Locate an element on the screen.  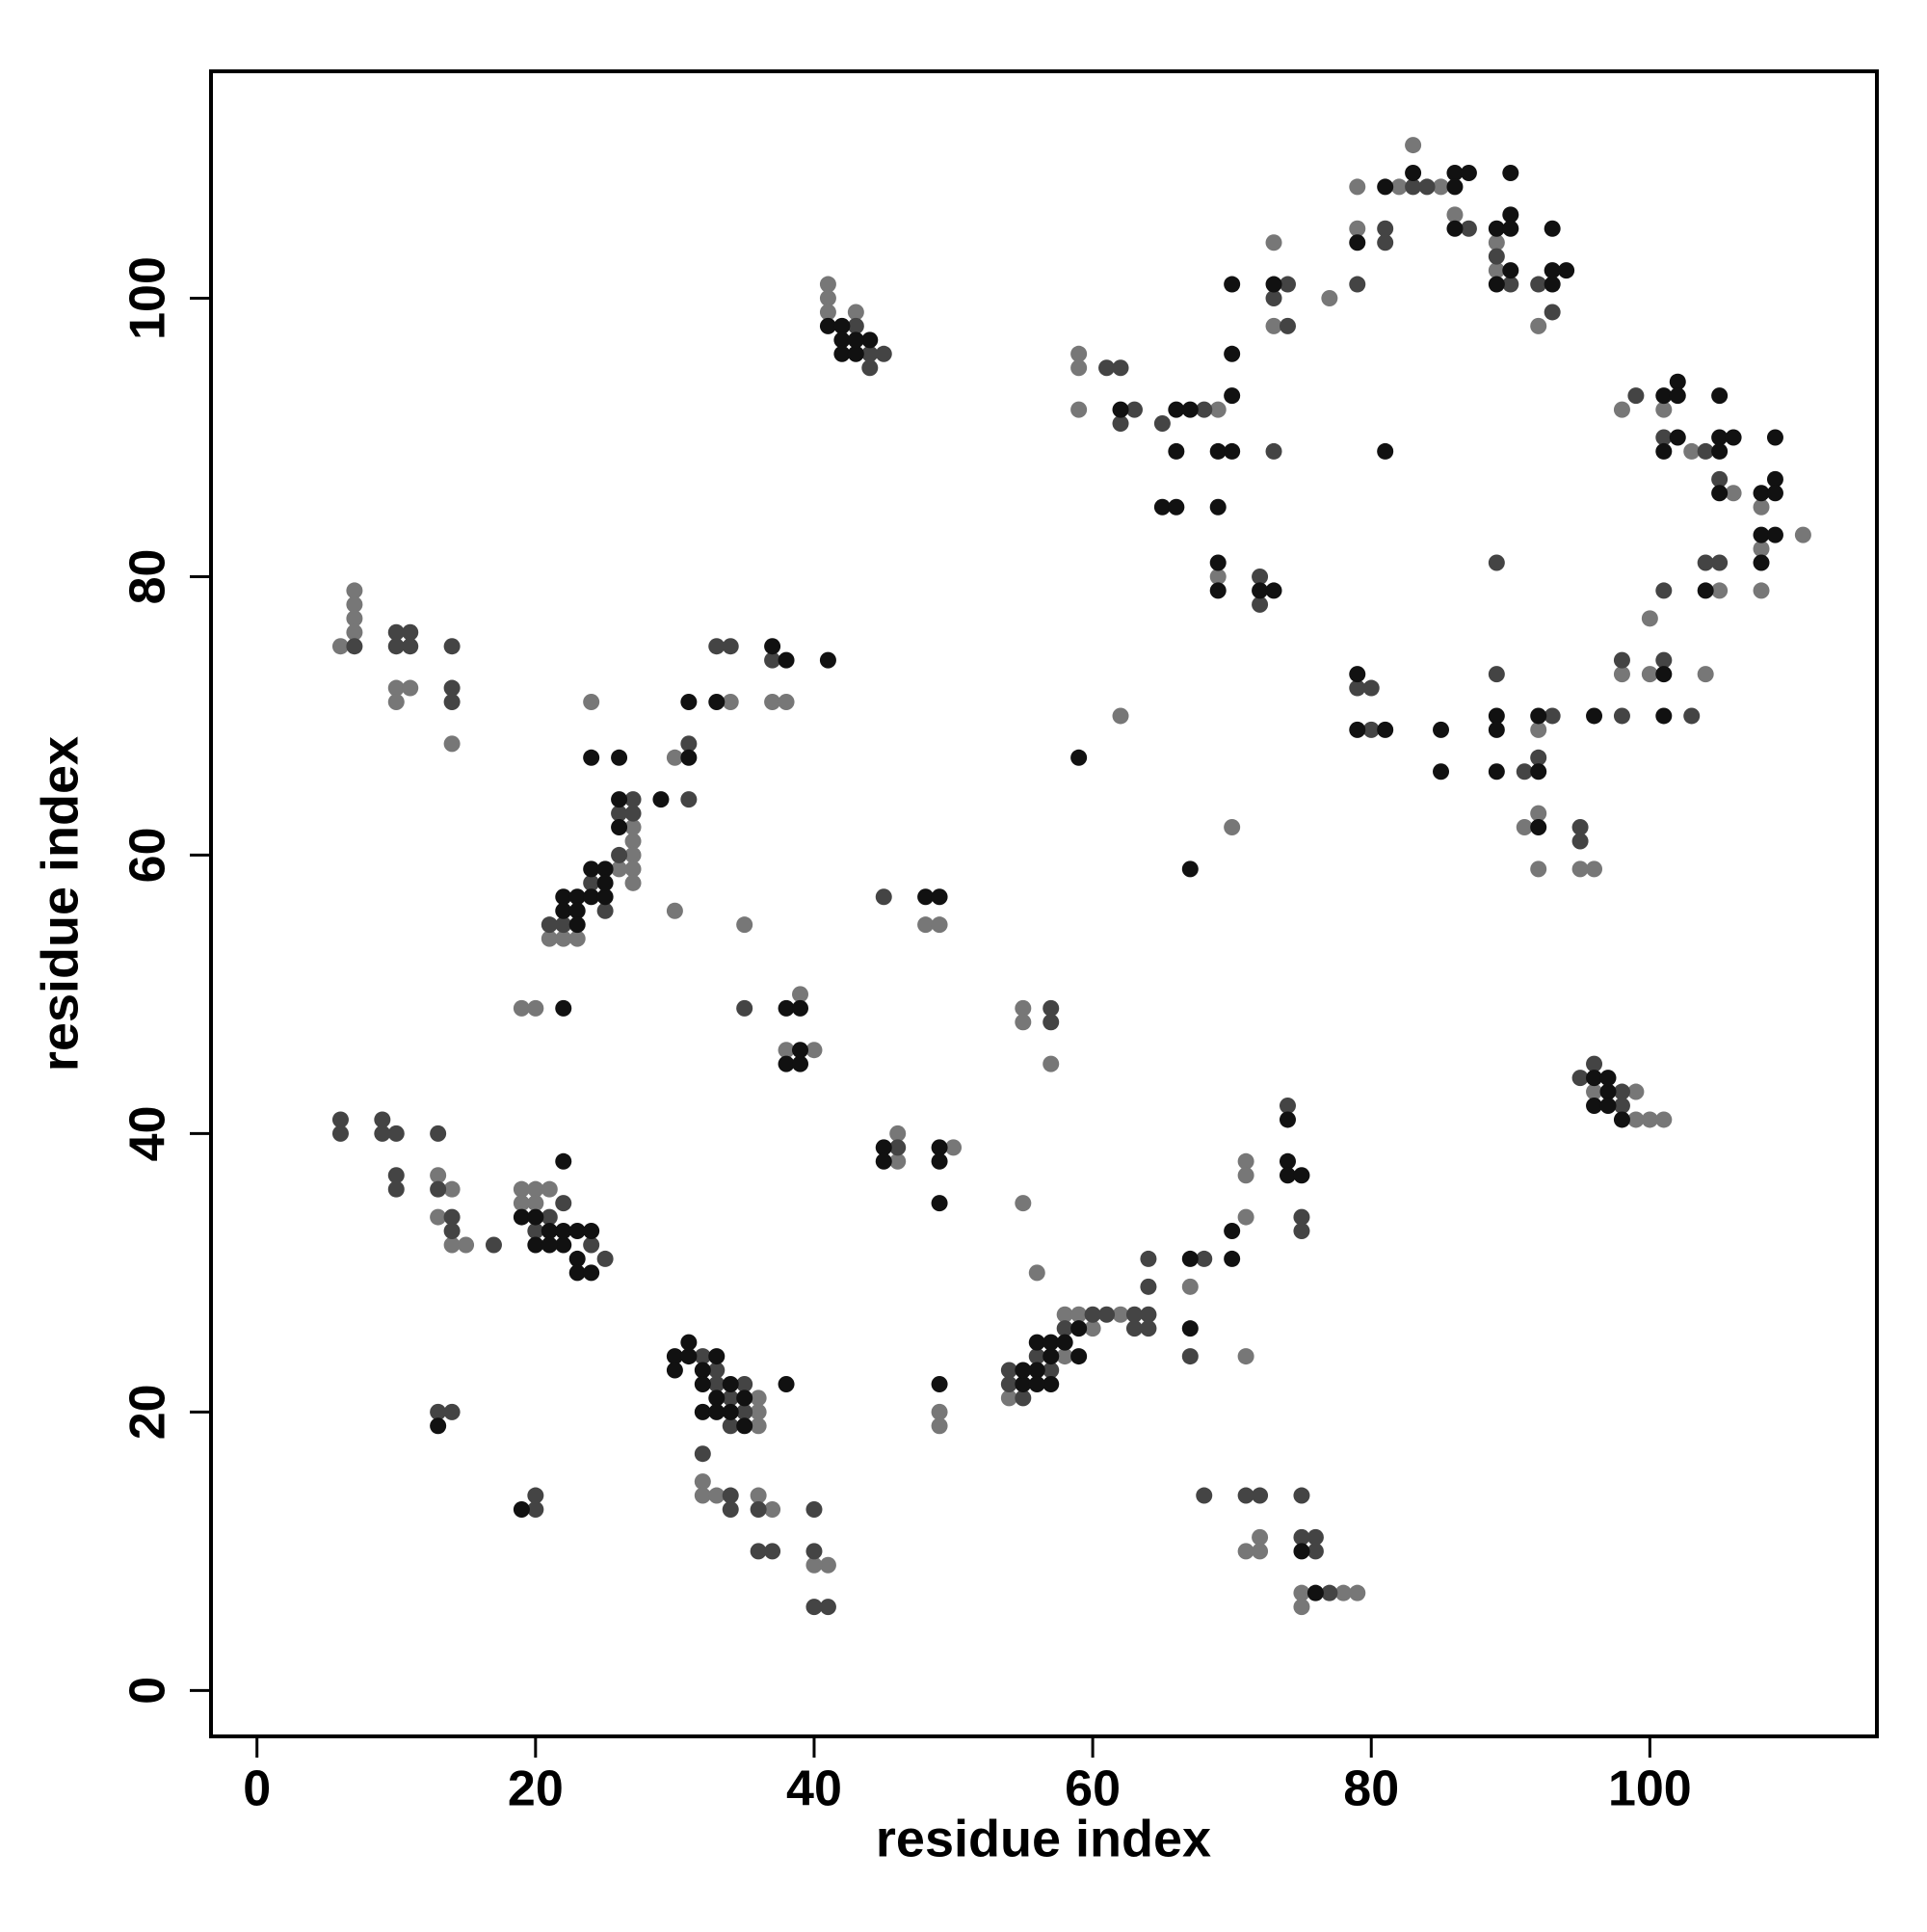
x-tick-label: 80 is located at coordinates (1371, 1789).